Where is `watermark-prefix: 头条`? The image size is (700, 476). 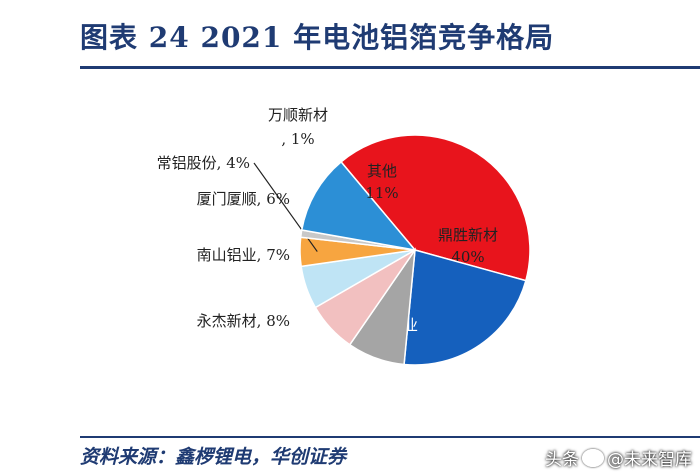
watermark-prefix: 头条 is located at coordinates (562, 460).